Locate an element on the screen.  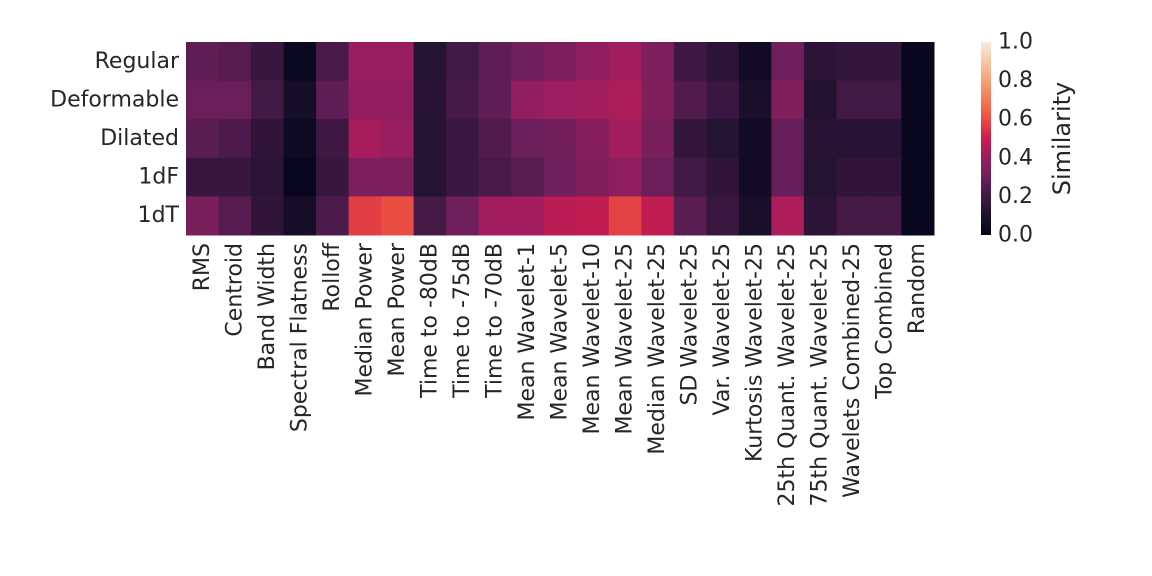
column-label: Centroid is located at coordinates (234, 290).